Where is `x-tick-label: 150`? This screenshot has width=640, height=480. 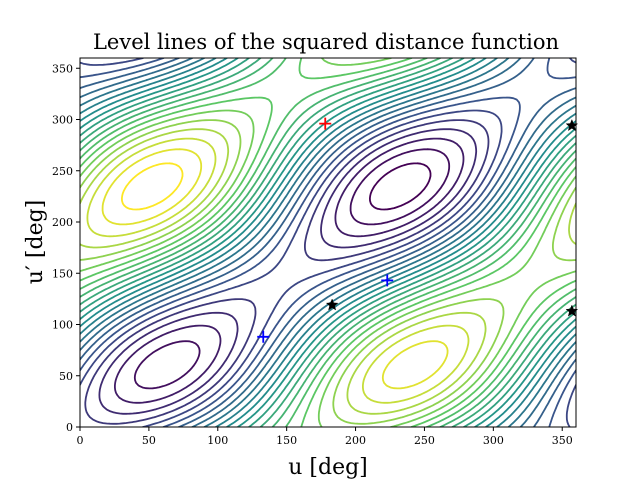
x-tick-label: 150 is located at coordinates (286, 440).